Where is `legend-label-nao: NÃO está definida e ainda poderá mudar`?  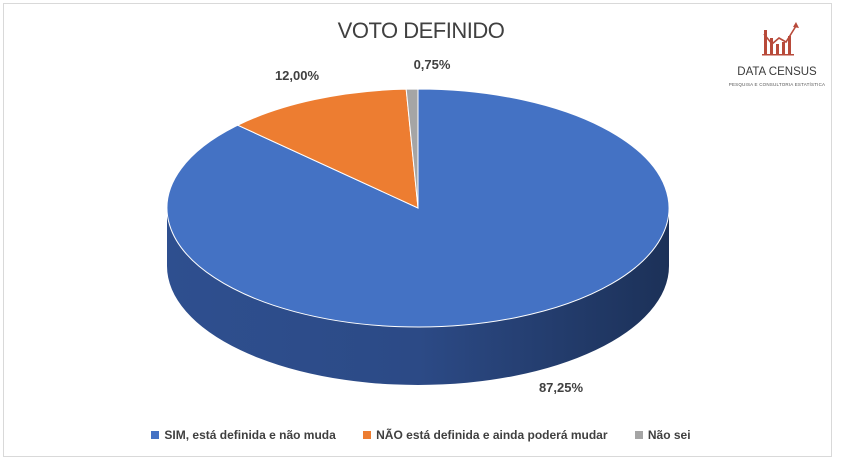 legend-label-nao: NÃO está definida e ainda poderá mudar is located at coordinates (492, 435).